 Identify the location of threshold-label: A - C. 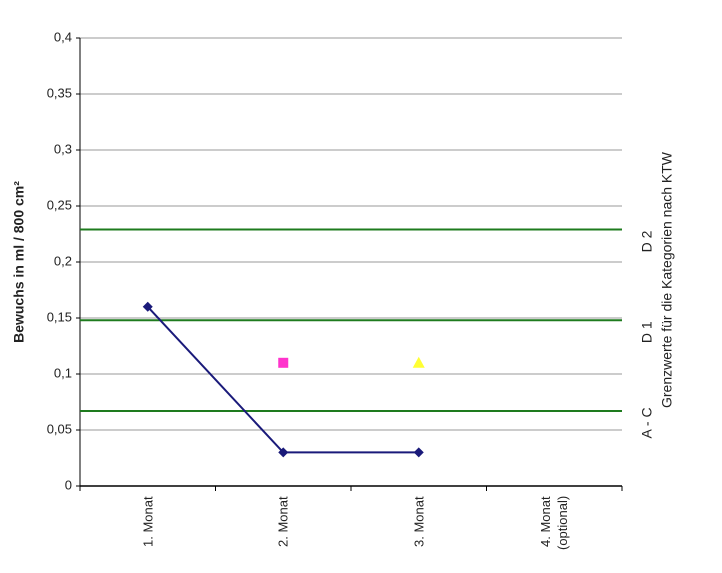
(647, 422).